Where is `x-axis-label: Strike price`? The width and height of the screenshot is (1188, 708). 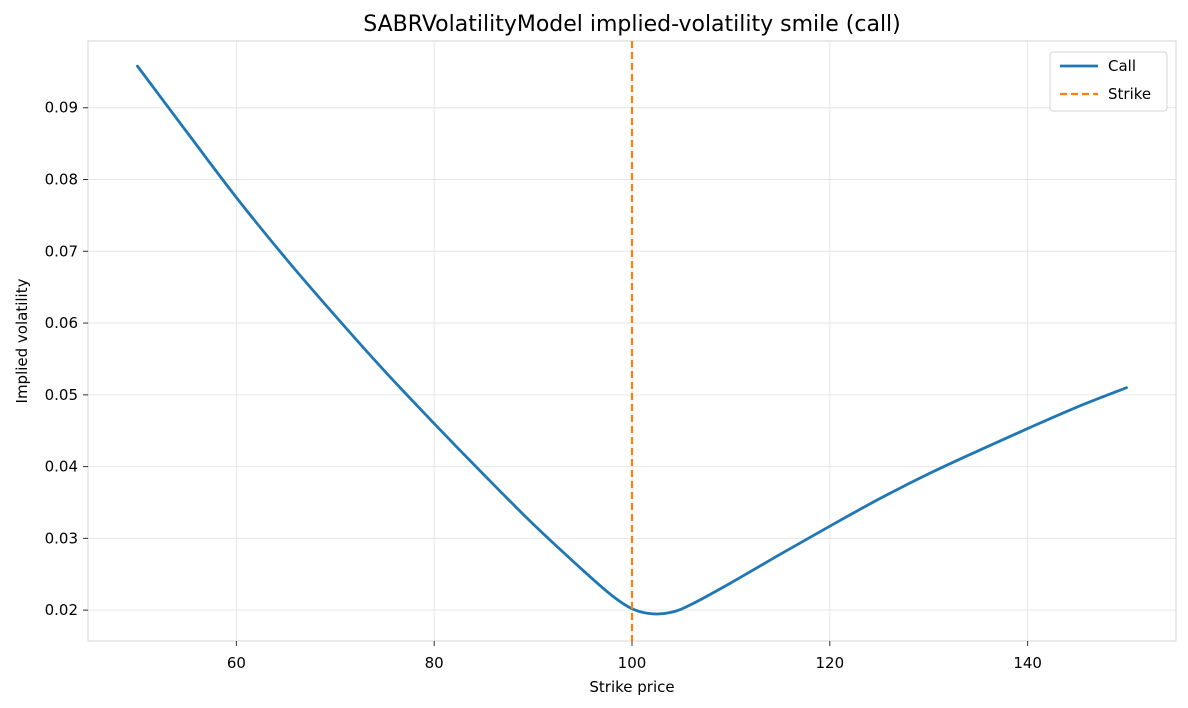 x-axis-label: Strike price is located at coordinates (631, 687).